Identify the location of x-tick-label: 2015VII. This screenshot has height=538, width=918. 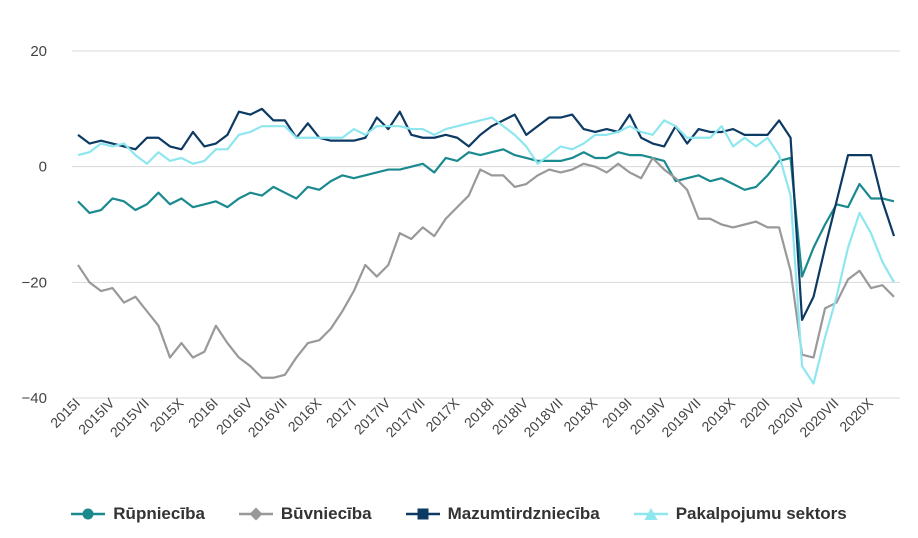
(129, 417).